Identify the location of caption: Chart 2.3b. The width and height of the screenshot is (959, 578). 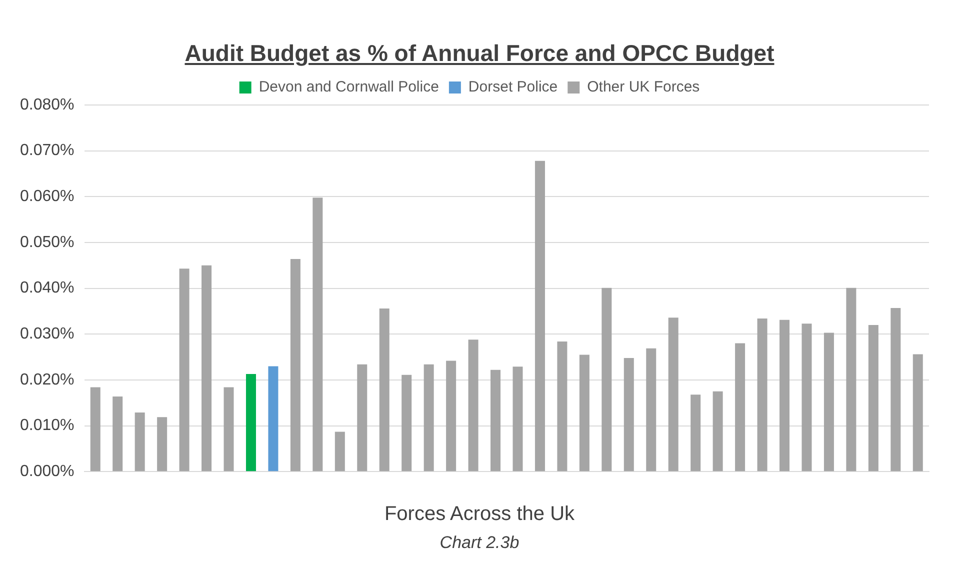
(479, 543).